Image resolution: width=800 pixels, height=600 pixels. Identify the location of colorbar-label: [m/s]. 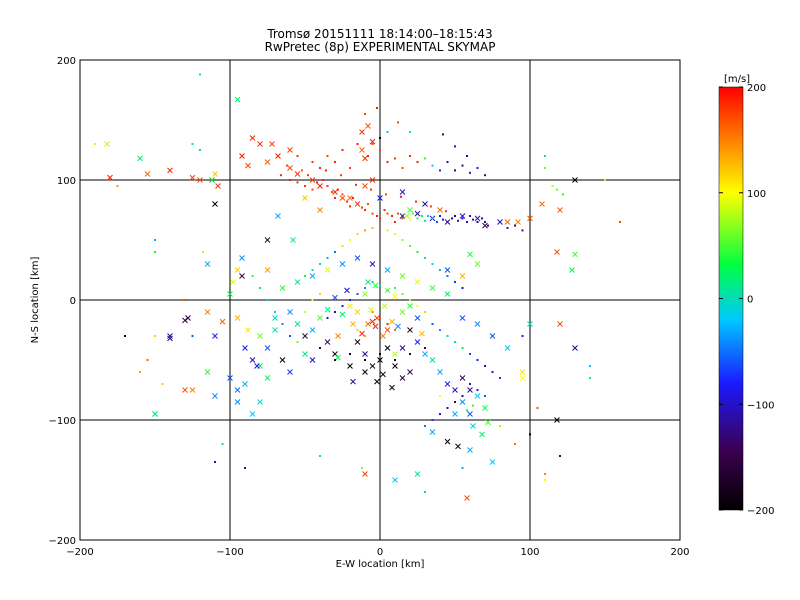
(737, 79).